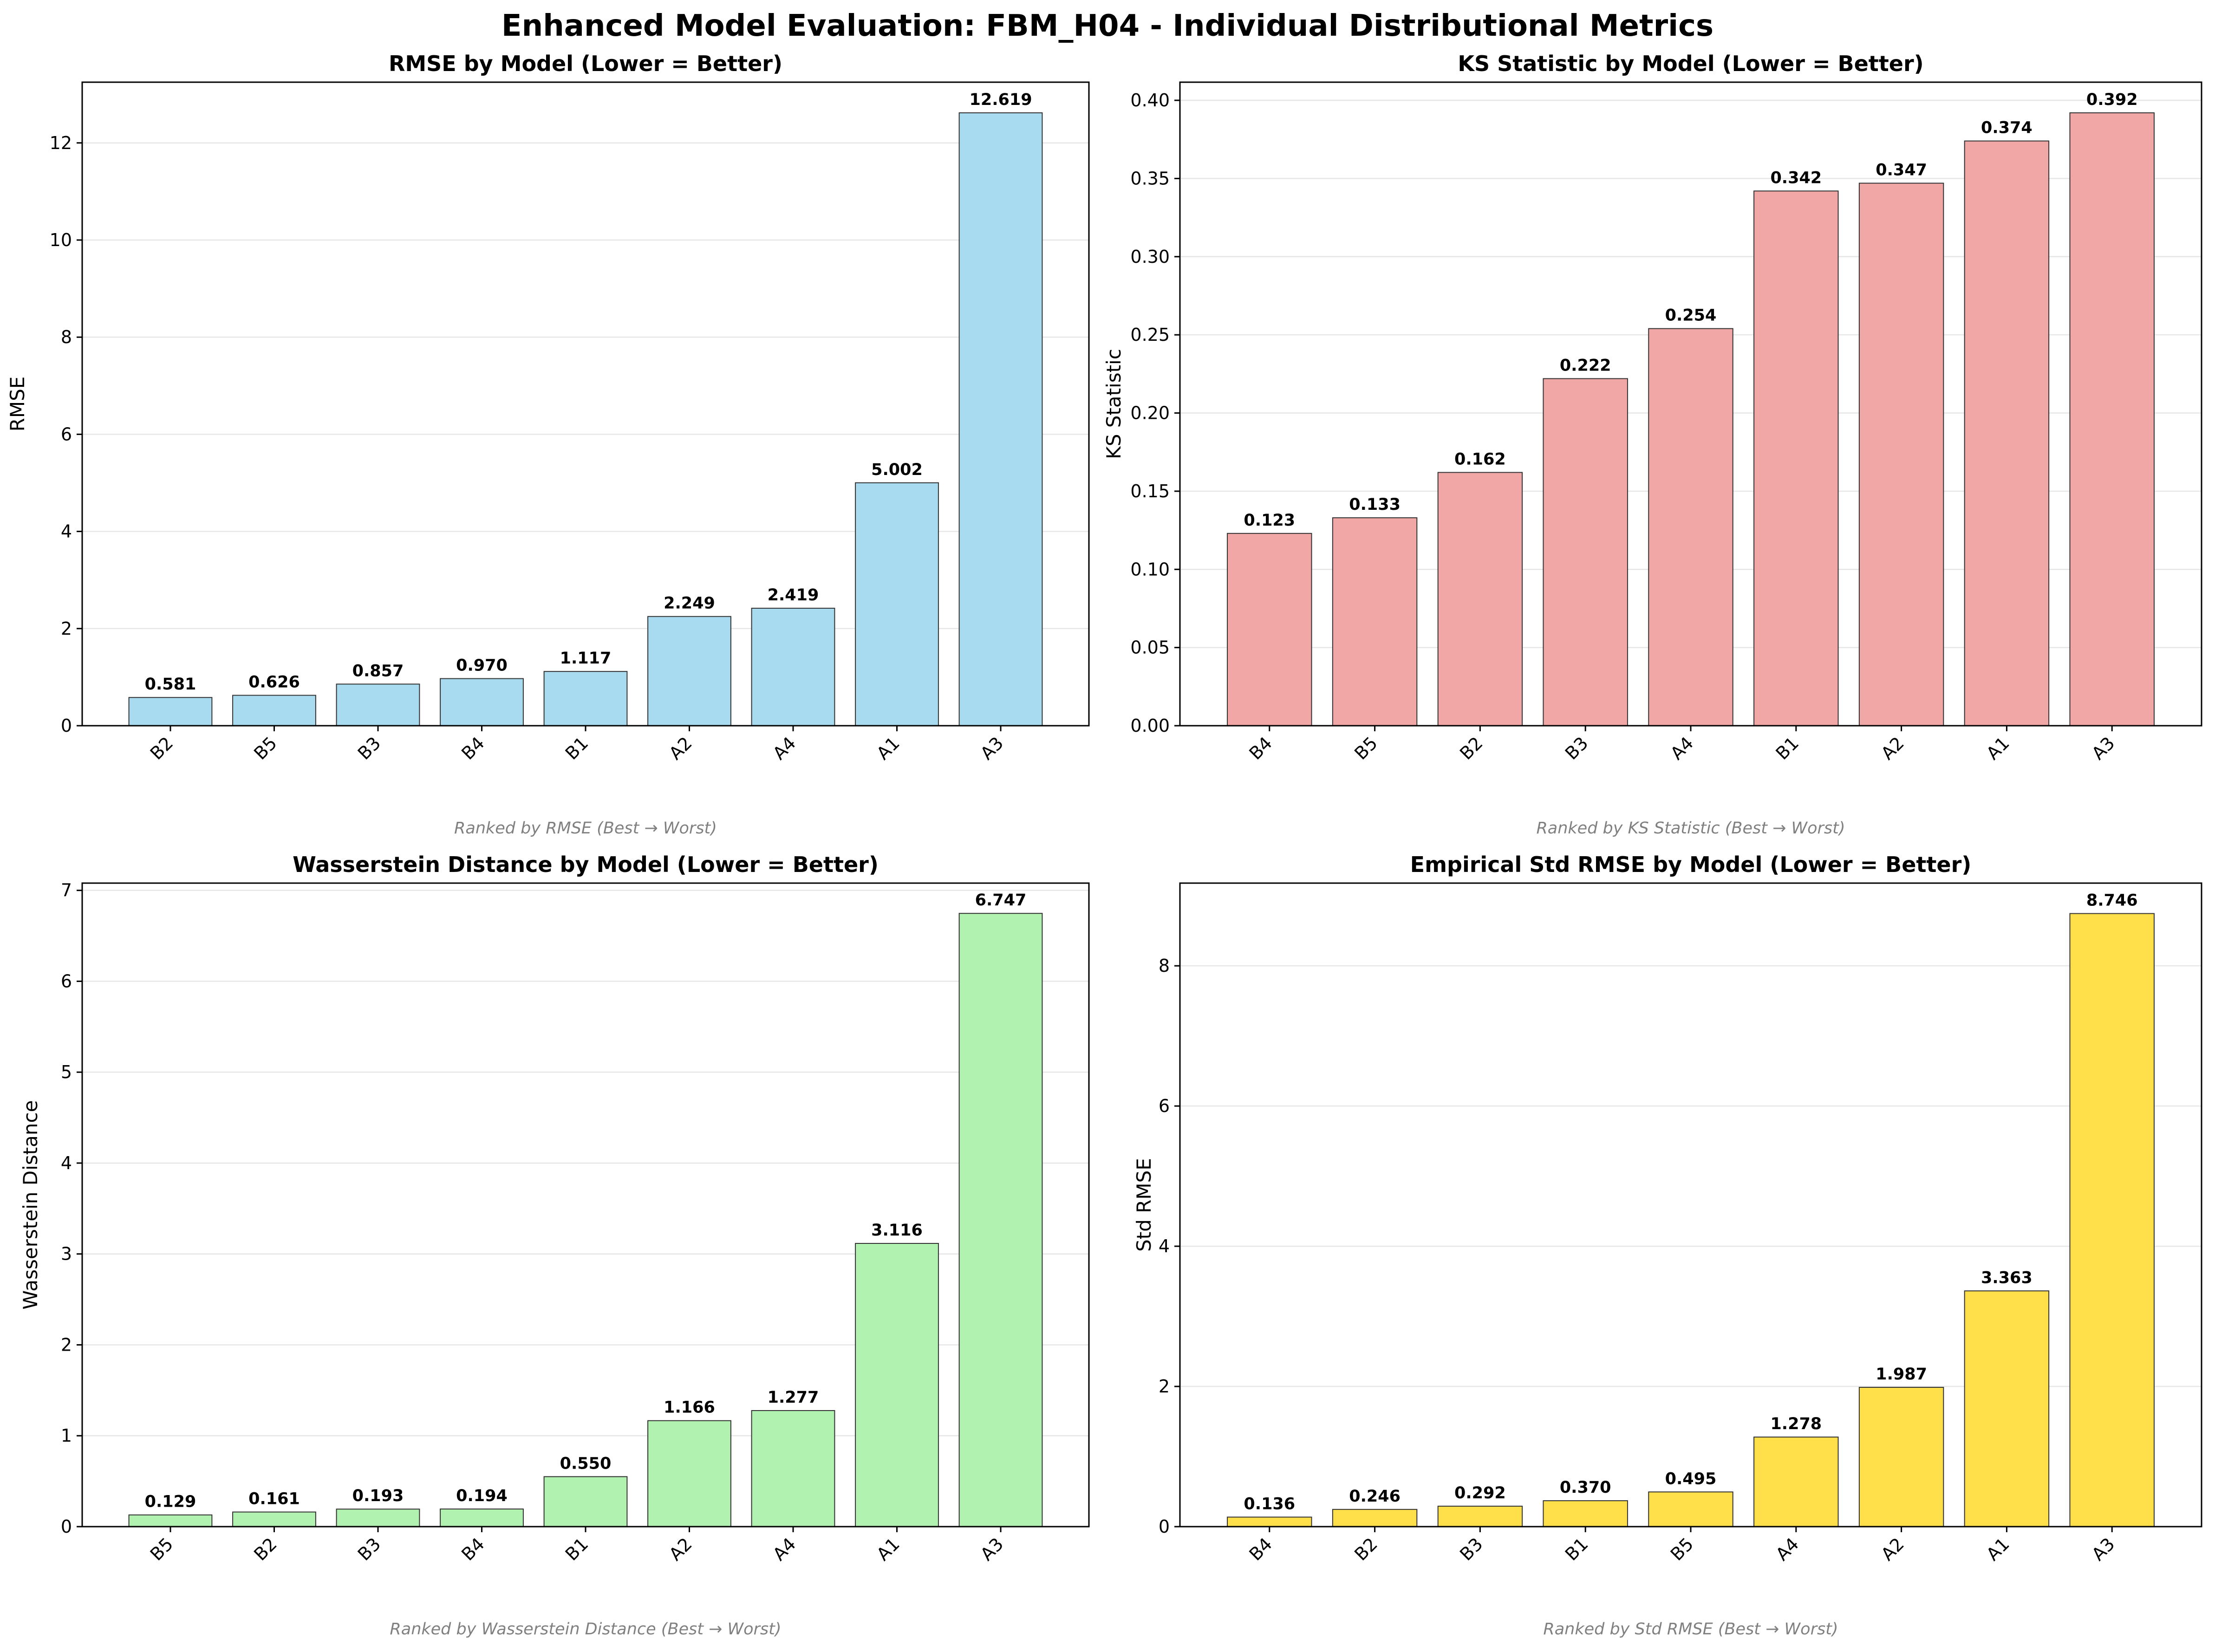 Image resolution: width=2215 pixels, height=1652 pixels. Describe the element at coordinates (1150, 569) in the screenshot. I see `y-tick-label: 0.10` at that location.